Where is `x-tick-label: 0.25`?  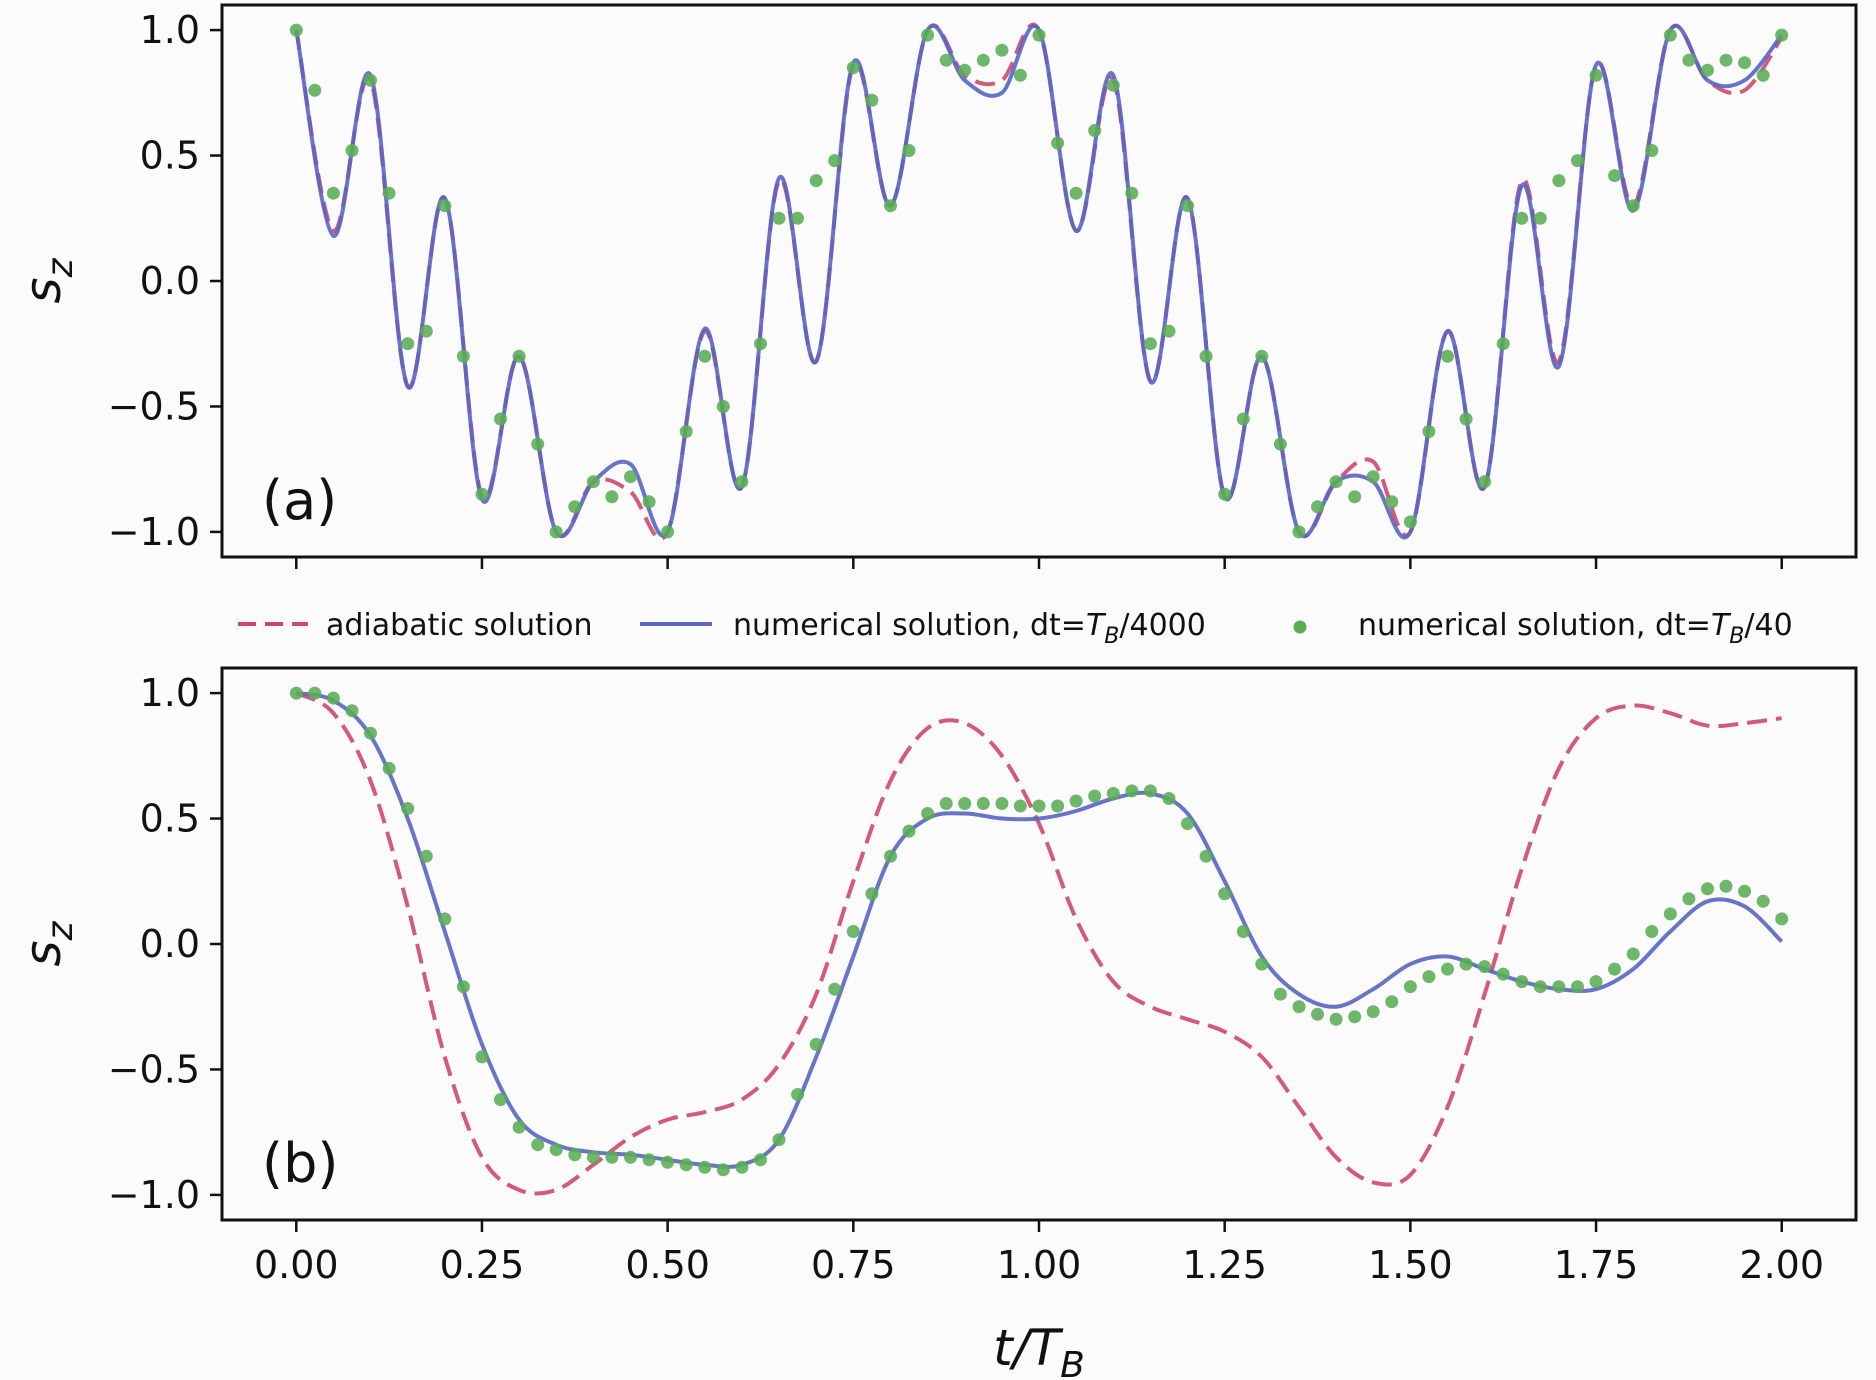 x-tick-label: 0.25 is located at coordinates (482, 1265).